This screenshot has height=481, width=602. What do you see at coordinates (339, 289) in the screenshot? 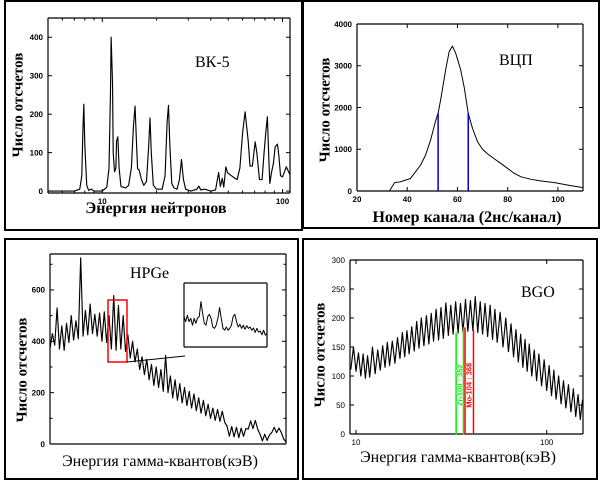
I see `y-tick-label: 250` at bounding box center [339, 289].